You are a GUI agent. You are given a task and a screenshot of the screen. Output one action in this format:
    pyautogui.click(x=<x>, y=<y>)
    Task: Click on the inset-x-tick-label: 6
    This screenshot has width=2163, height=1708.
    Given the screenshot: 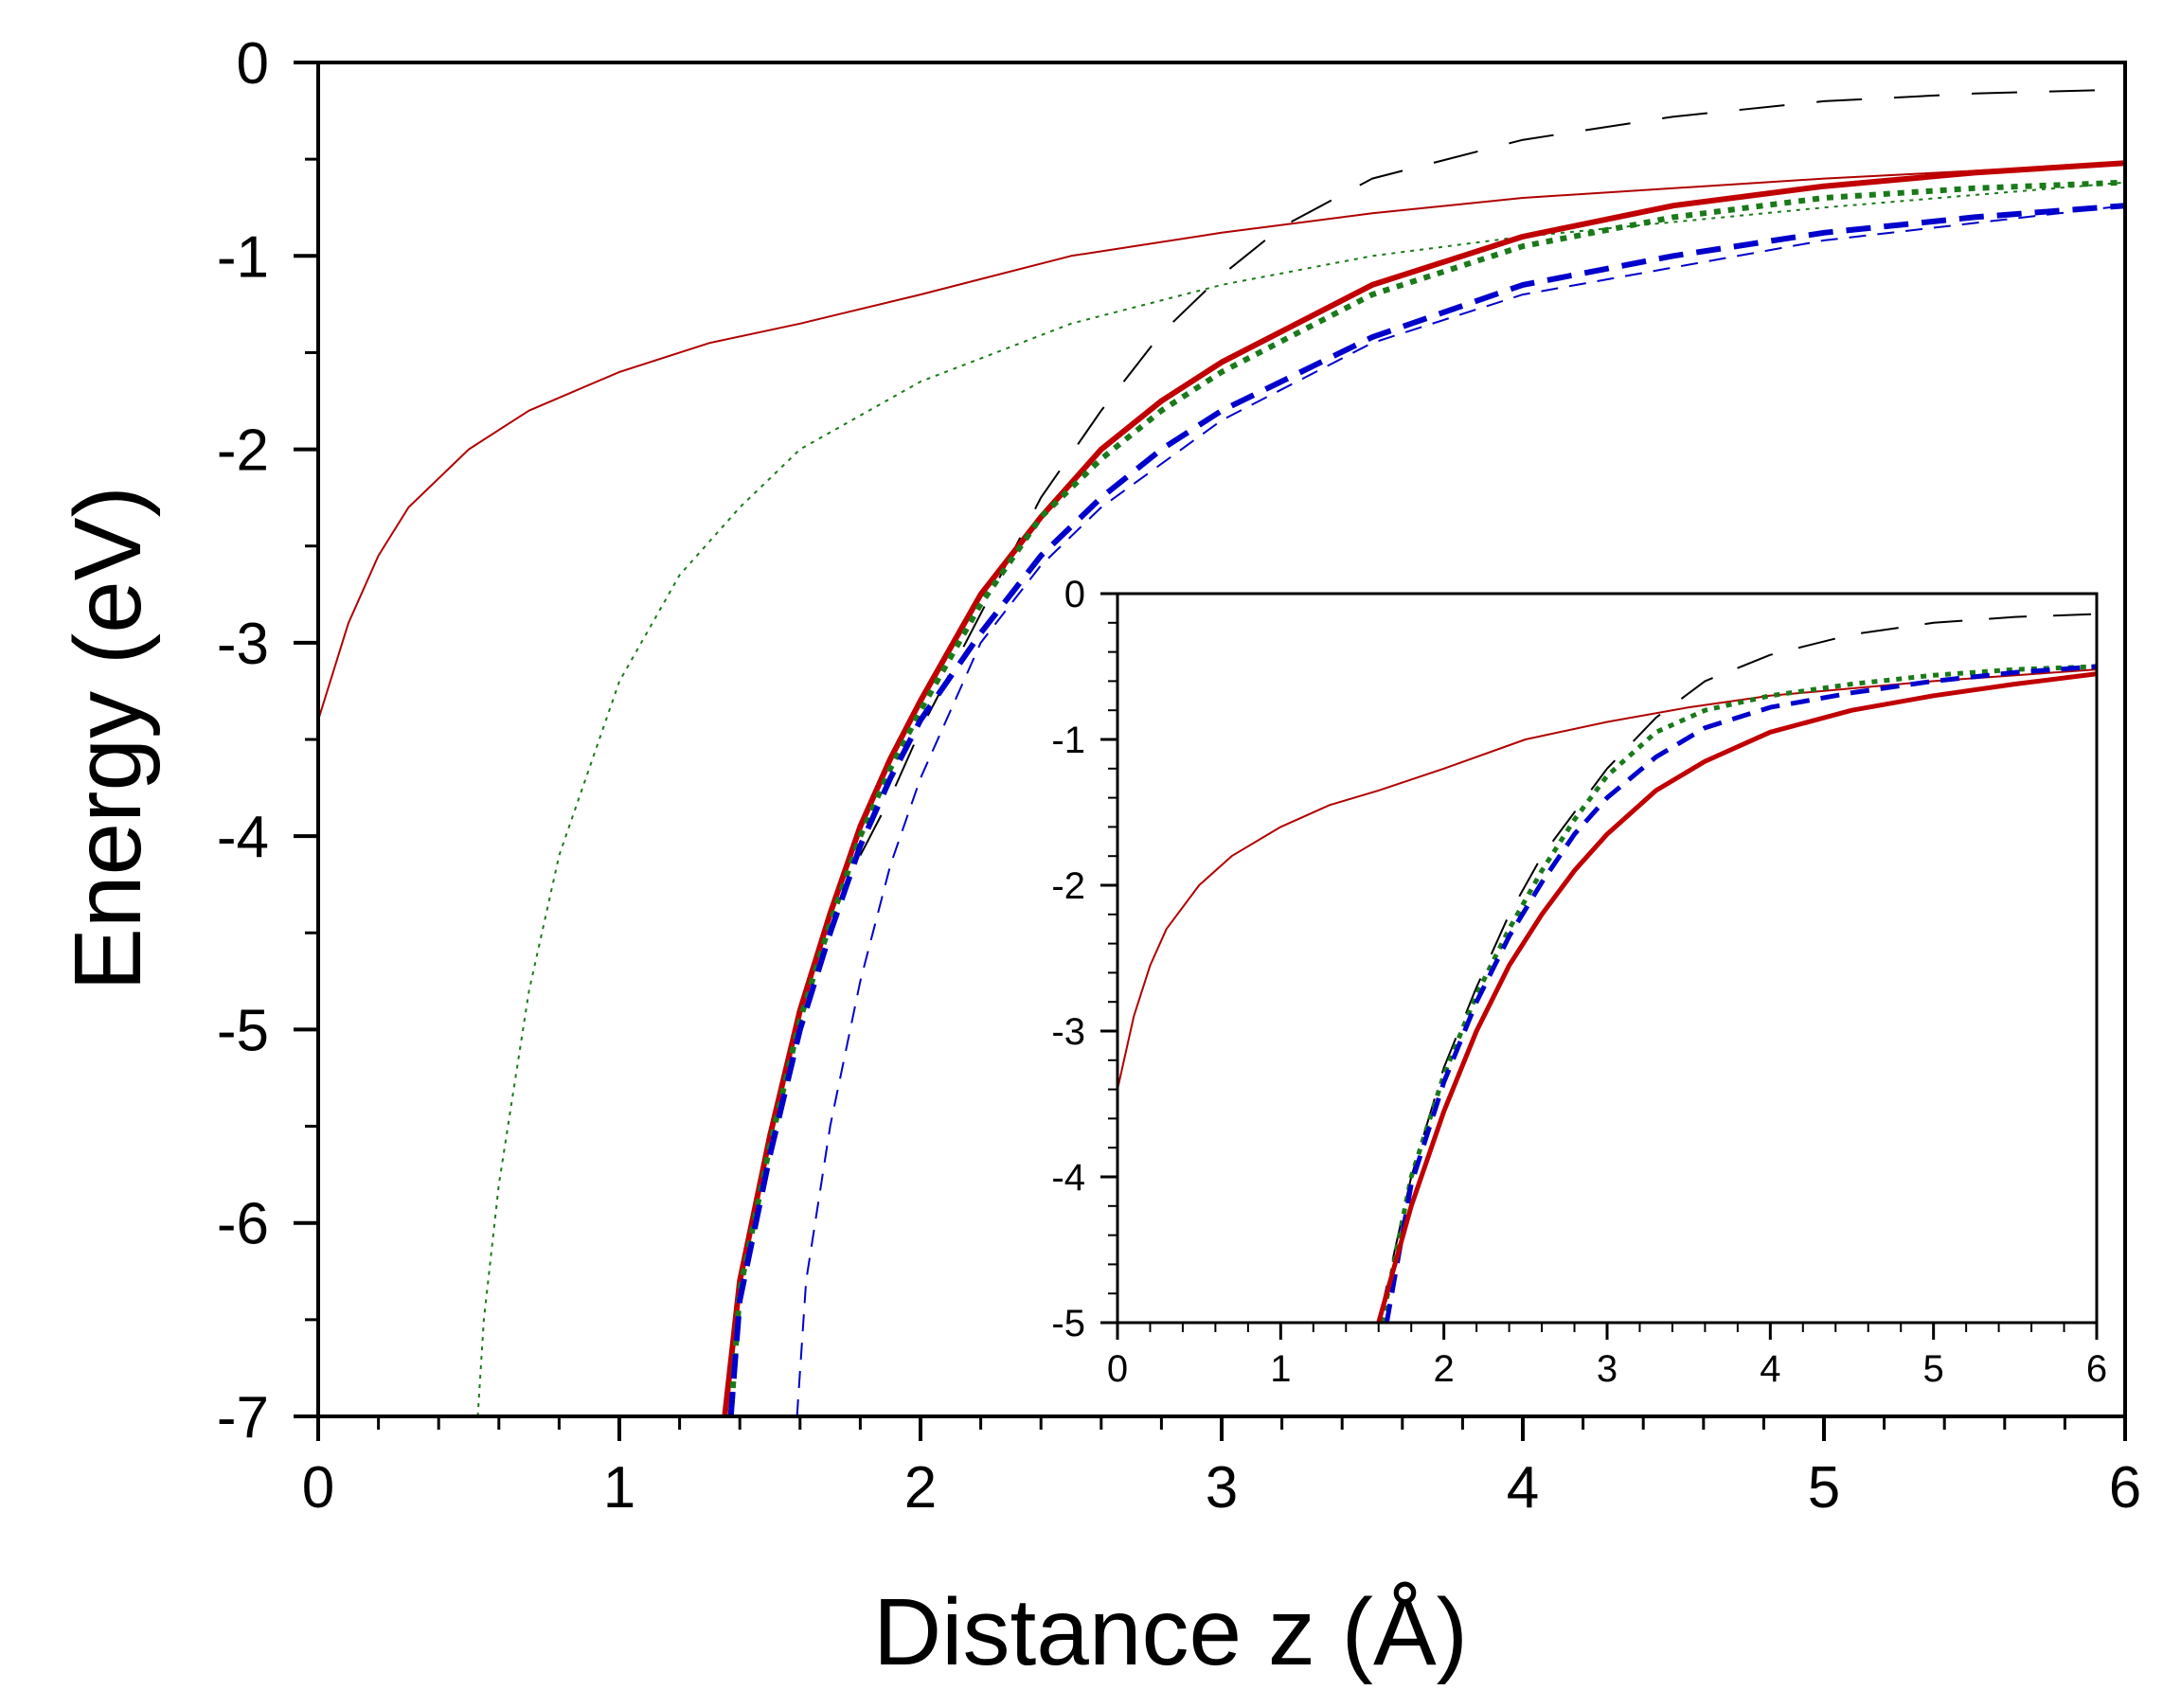 What is the action you would take?
    pyautogui.click(x=2096, y=1369)
    